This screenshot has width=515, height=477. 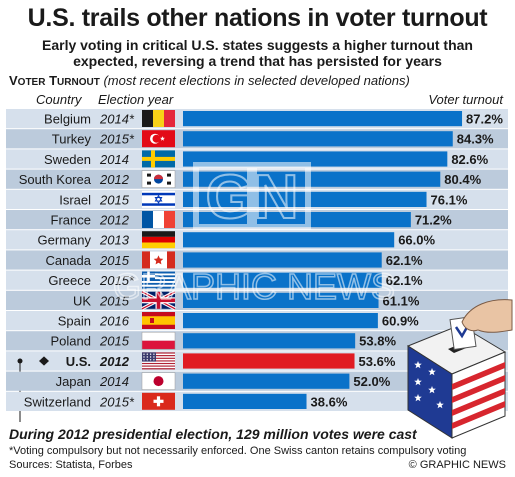 I want to click on ballot-box-illustration, so click(x=459, y=369).